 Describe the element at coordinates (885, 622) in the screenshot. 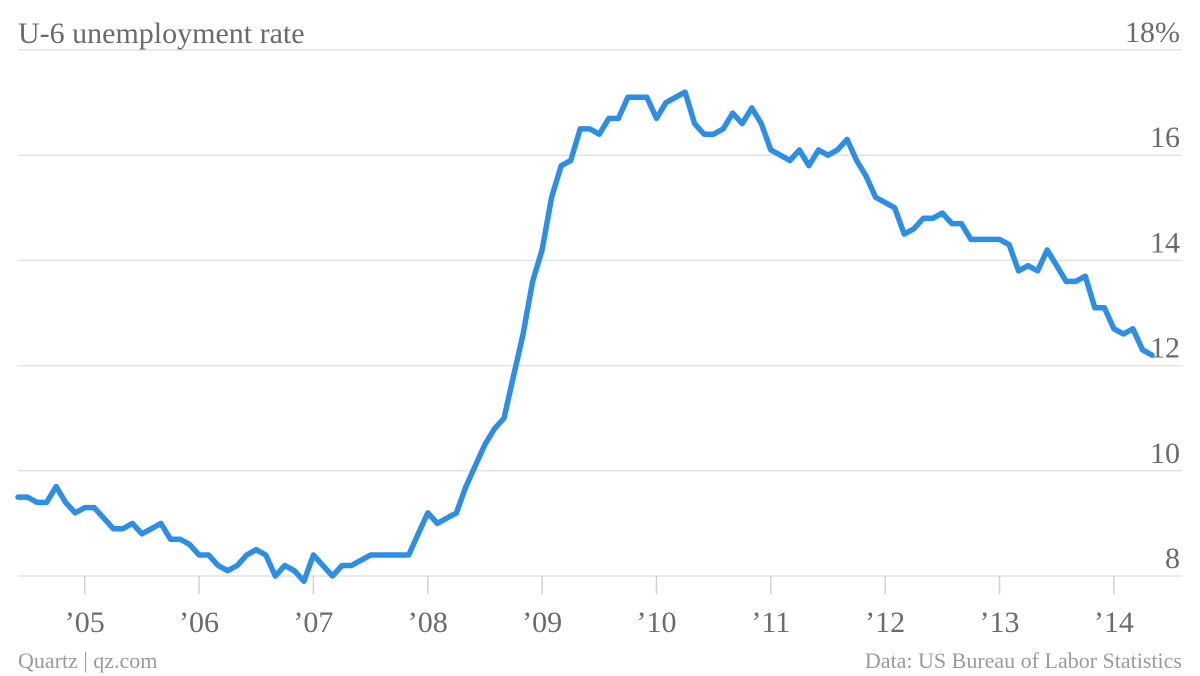

I see `x-tick-label: ’12` at that location.